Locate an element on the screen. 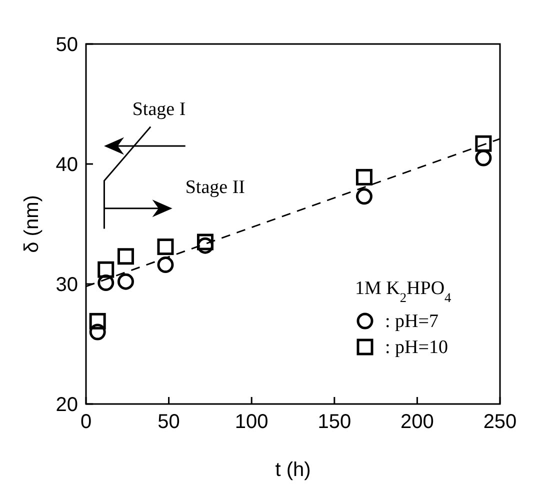 The height and width of the screenshot is (496, 558). x-tick-label: 100 is located at coordinates (251, 422).